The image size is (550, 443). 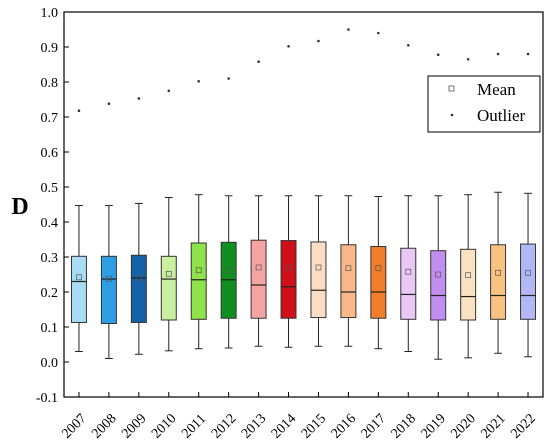 What do you see at coordinates (344, 426) in the screenshot?
I see `x-tick-label: 2016` at bounding box center [344, 426].